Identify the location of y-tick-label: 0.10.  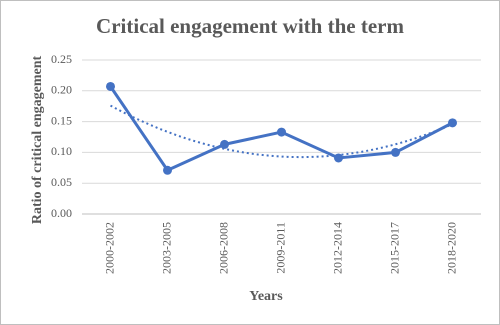
(61, 151).